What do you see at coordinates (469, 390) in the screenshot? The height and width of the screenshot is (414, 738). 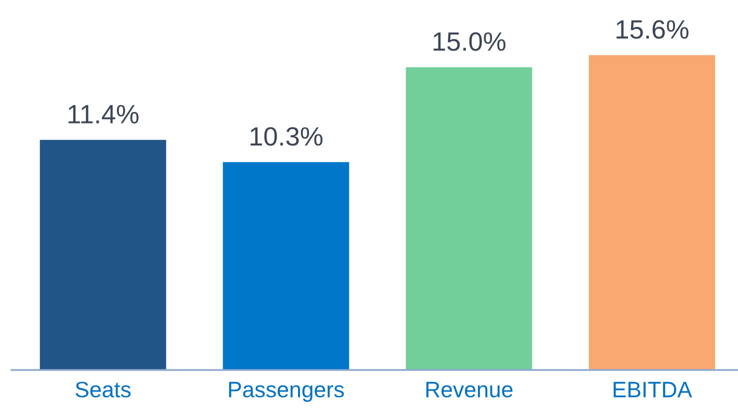 I see `x-tick-label: Revenue` at bounding box center [469, 390].